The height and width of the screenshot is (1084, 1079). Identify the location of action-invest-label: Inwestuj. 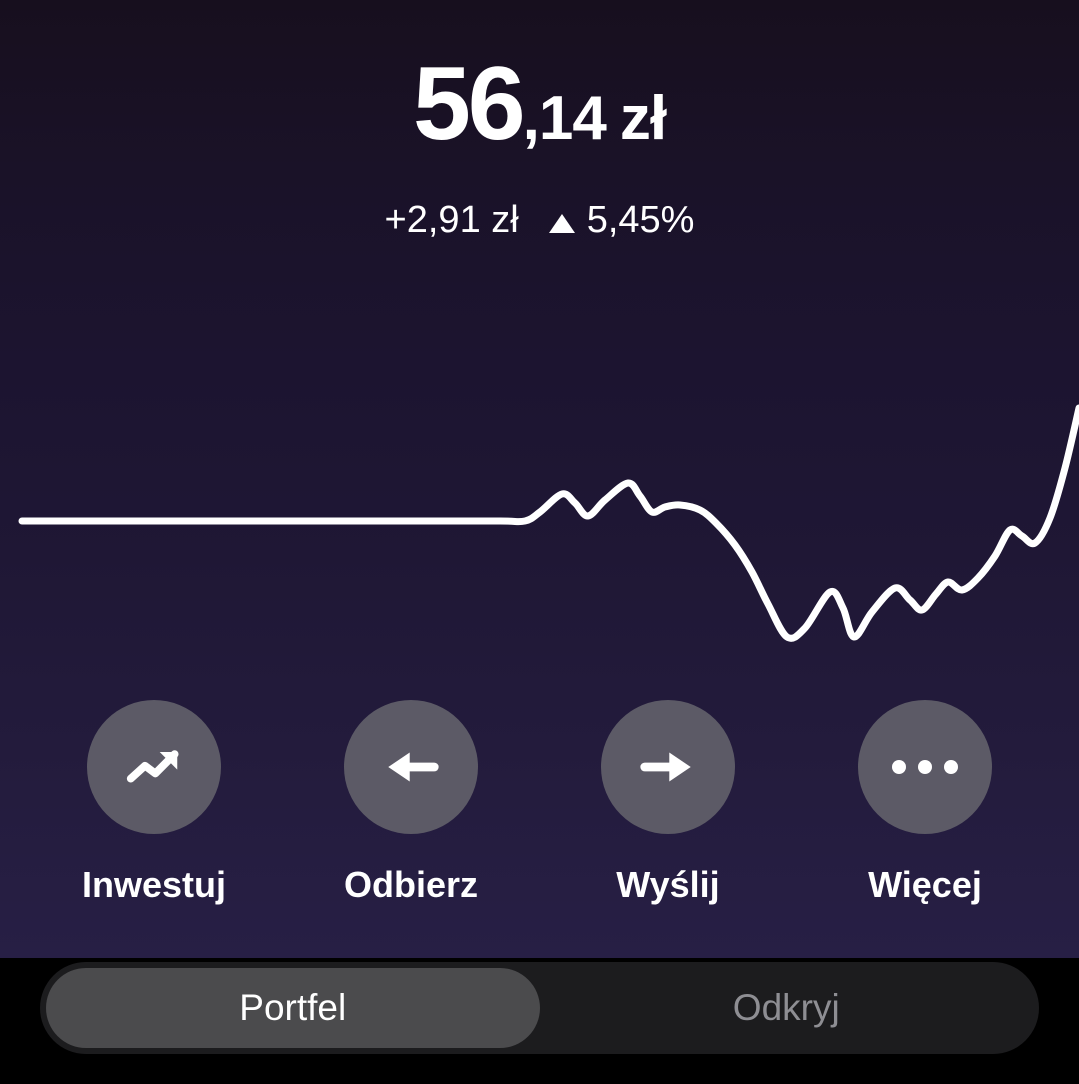
(154, 884).